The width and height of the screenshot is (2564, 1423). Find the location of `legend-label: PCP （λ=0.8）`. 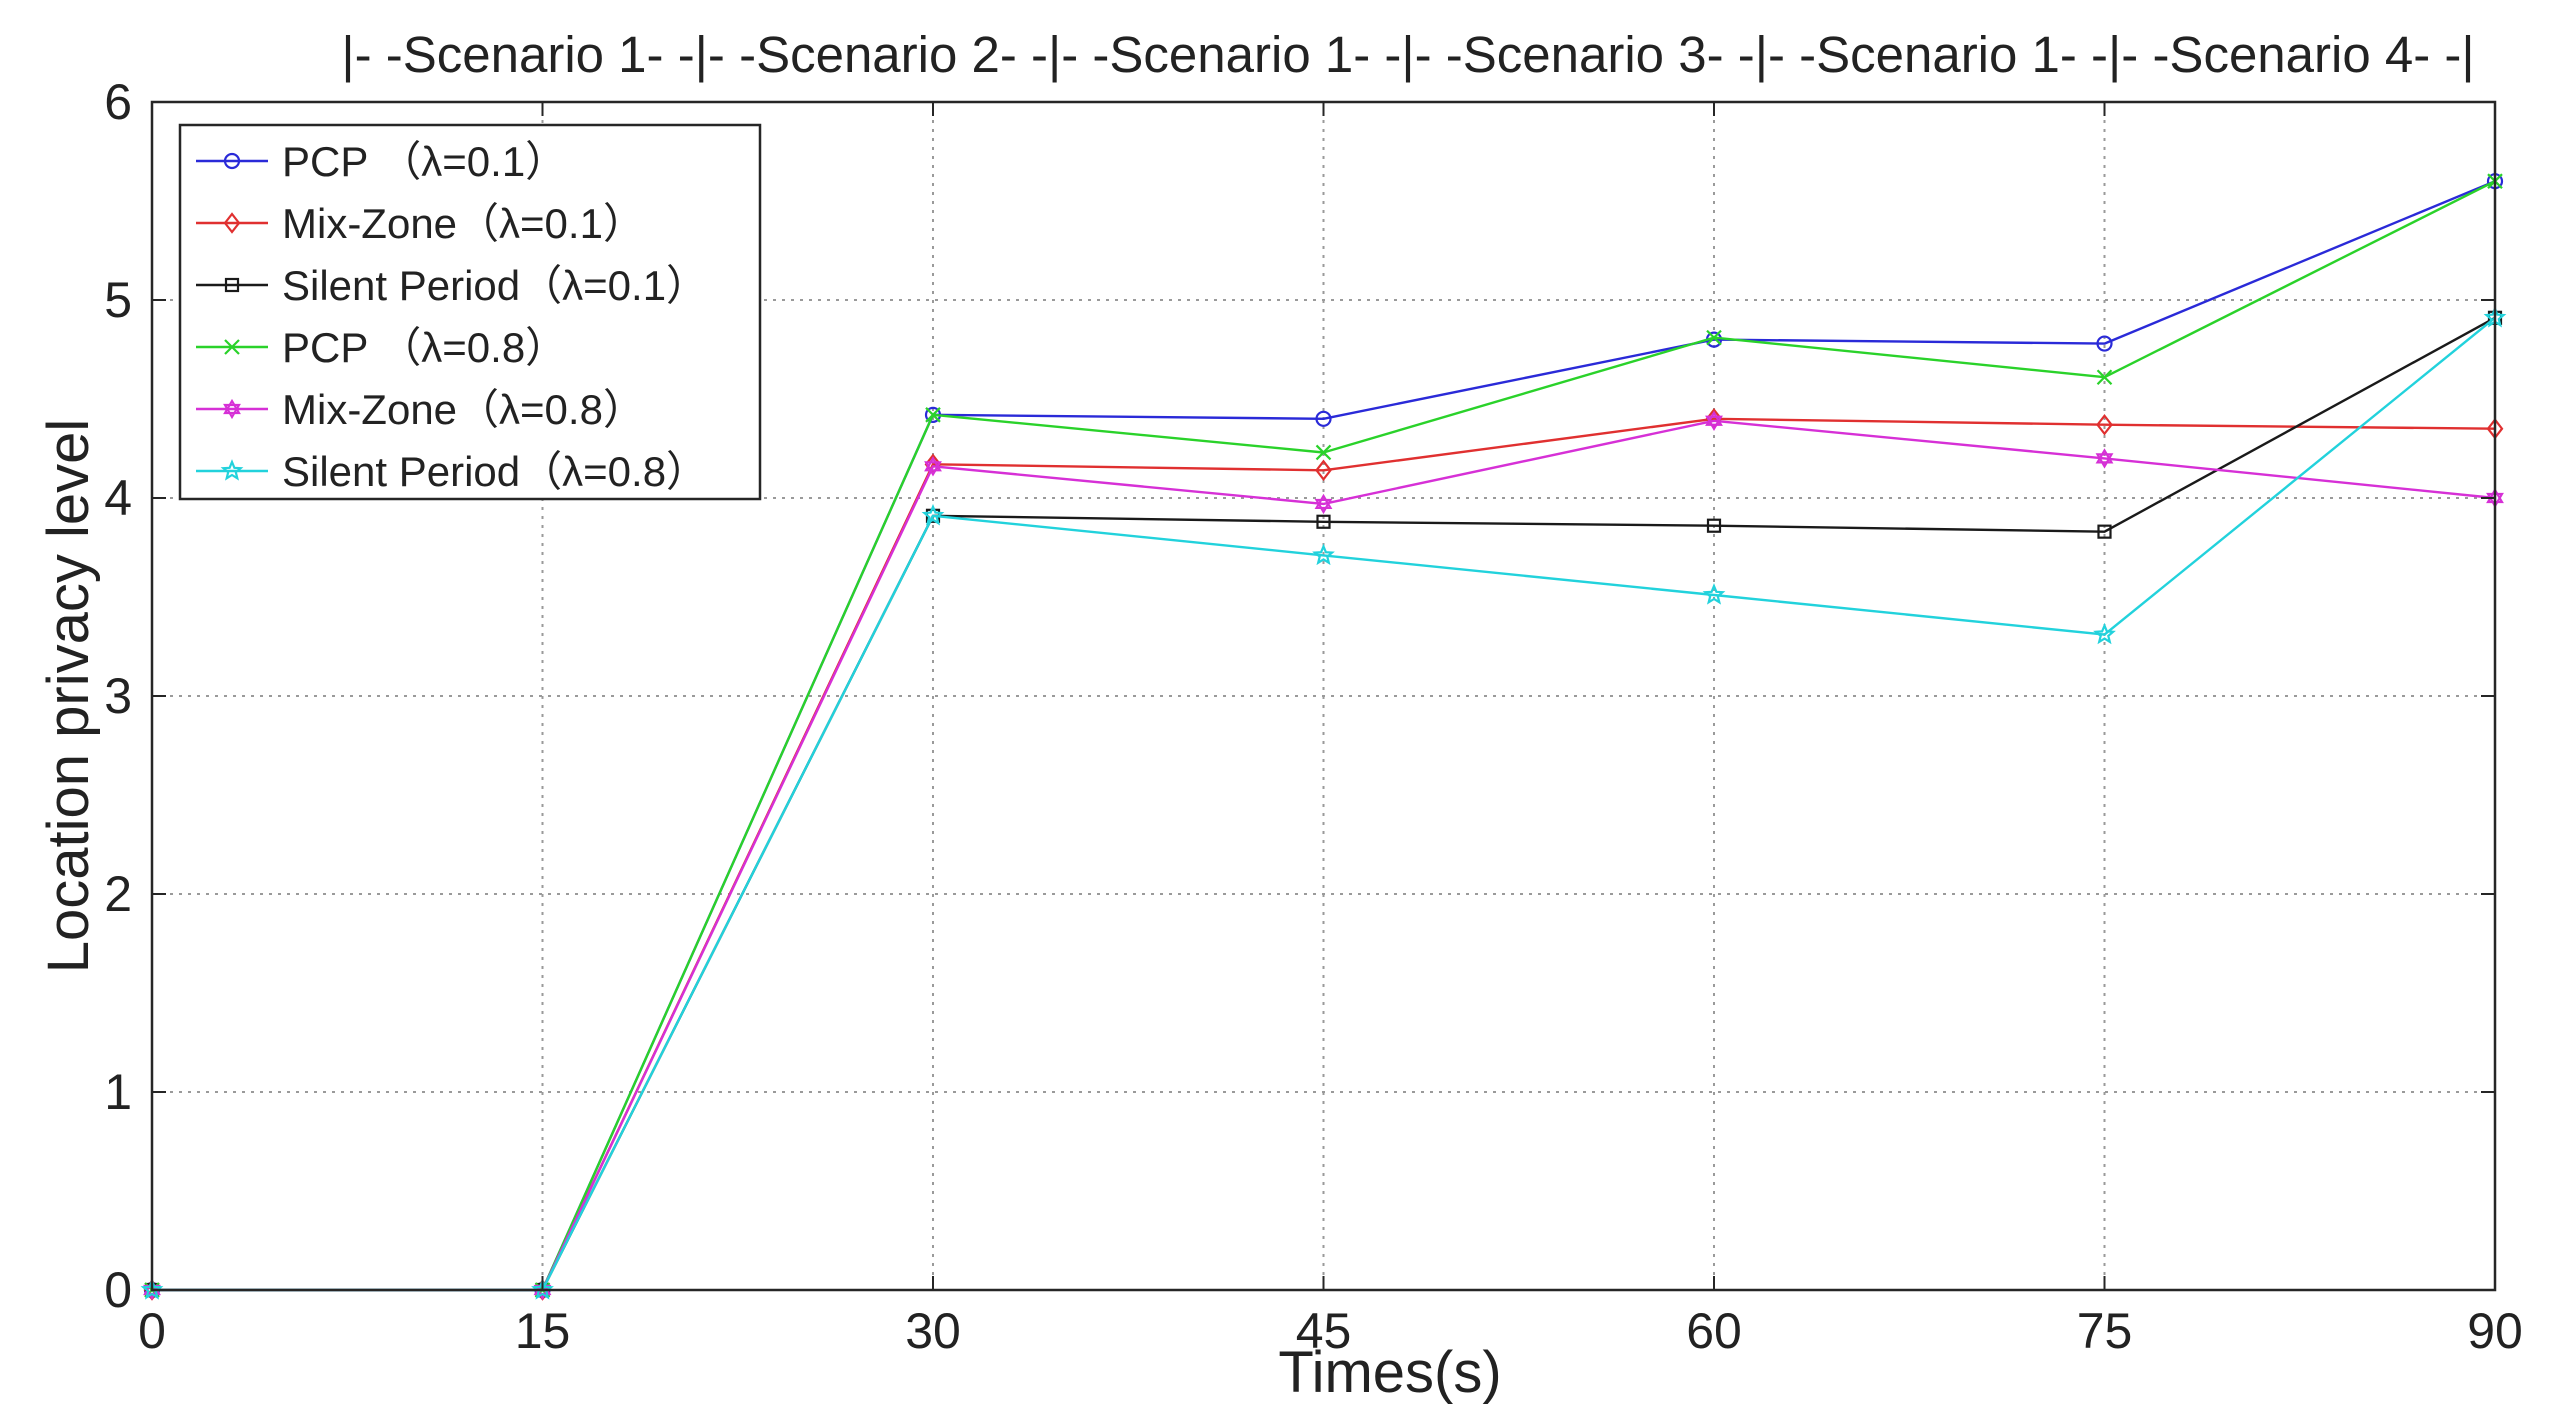

legend-label: PCP （λ=0.8） is located at coordinates (424, 347).